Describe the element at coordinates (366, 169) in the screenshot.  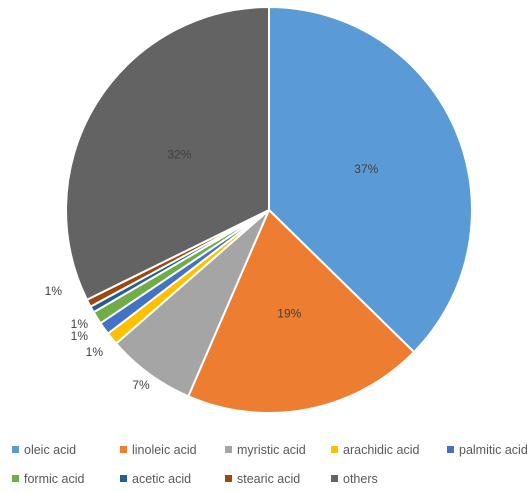
I see `data-label-oleic-acid: 37%` at that location.